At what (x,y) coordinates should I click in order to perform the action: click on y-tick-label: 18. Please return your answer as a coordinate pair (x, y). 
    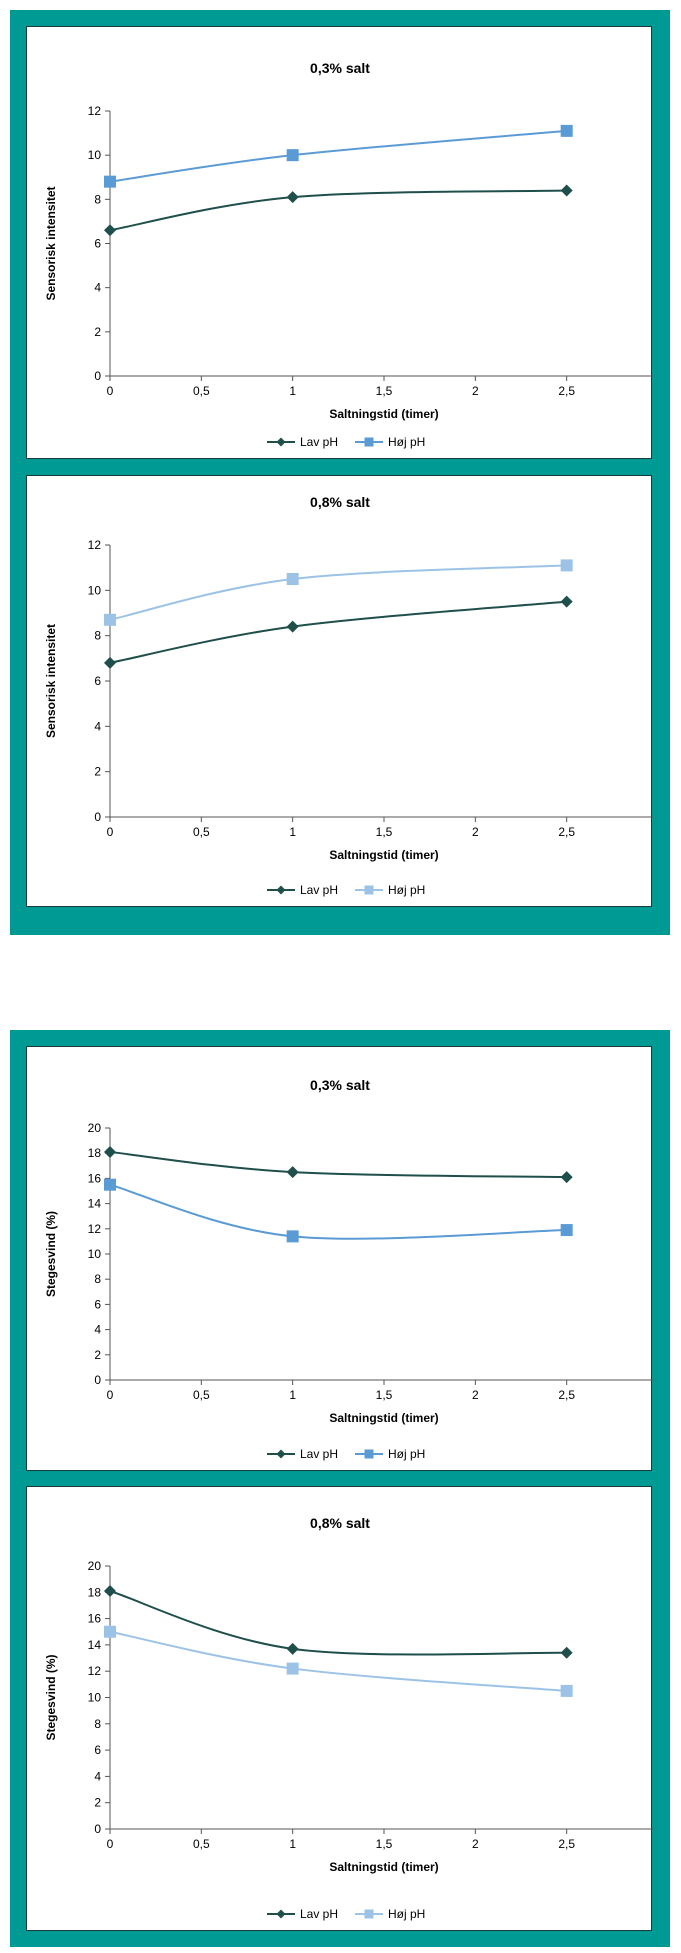
    Looking at the image, I should click on (95, 1592).